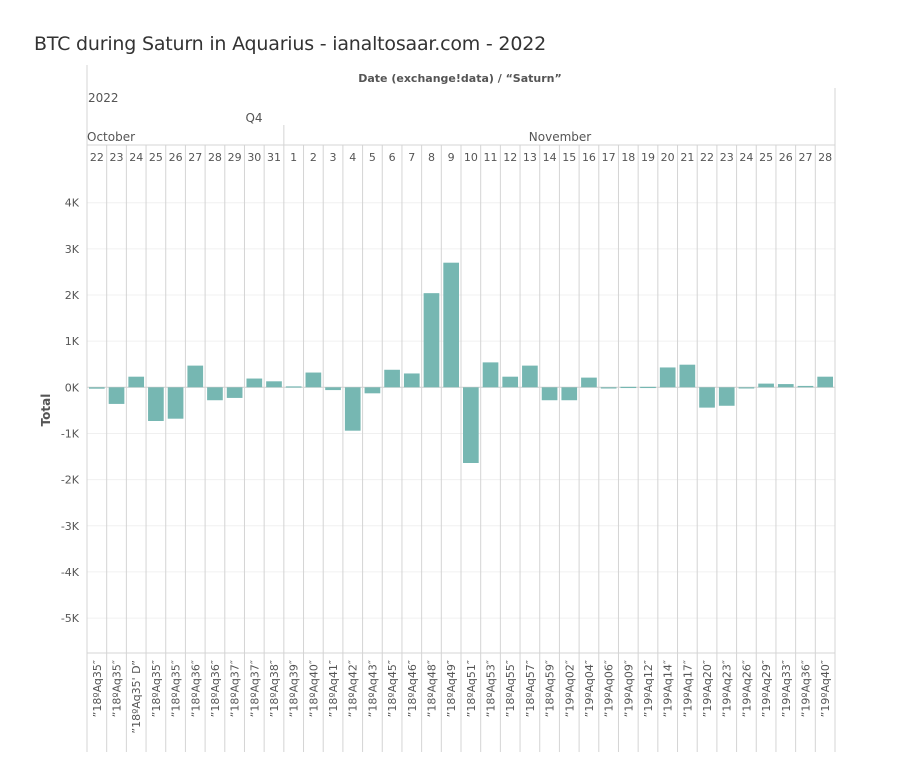 The width and height of the screenshot is (899, 782). Describe the element at coordinates (235, 157) in the screenshot. I see `day-label: 29` at that location.